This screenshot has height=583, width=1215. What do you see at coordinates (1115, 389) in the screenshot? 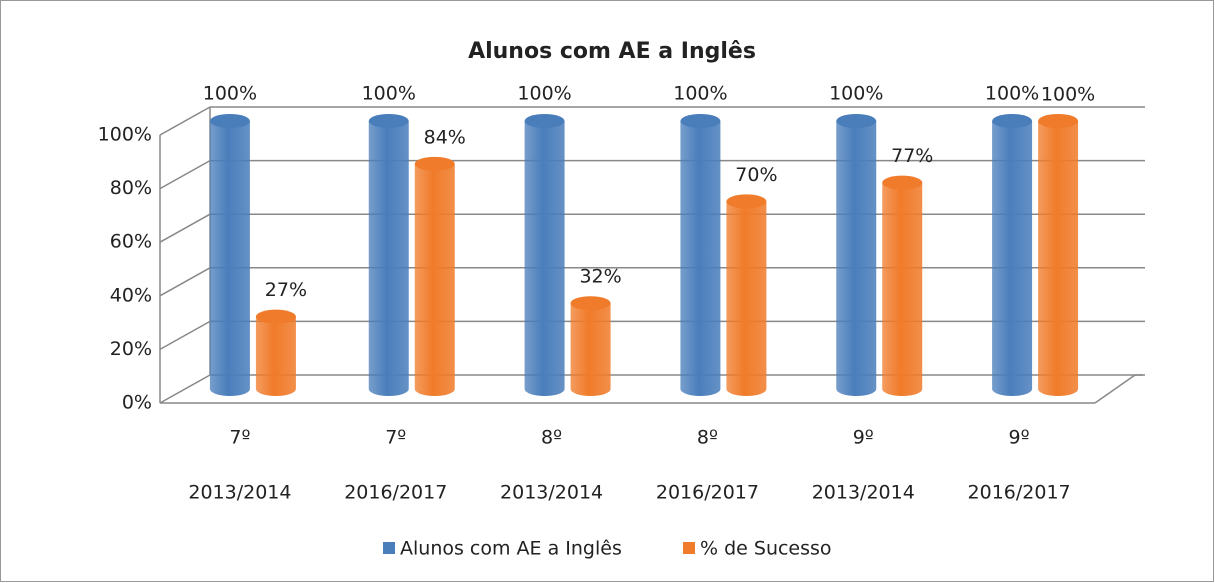
I see `axis-line` at bounding box center [1115, 389].